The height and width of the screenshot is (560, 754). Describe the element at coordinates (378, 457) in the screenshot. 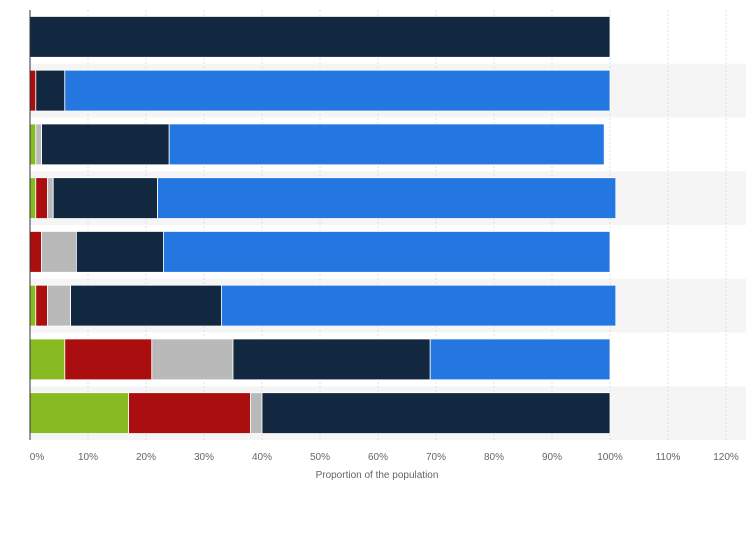

I see `x-tick-label: 60%` at that location.